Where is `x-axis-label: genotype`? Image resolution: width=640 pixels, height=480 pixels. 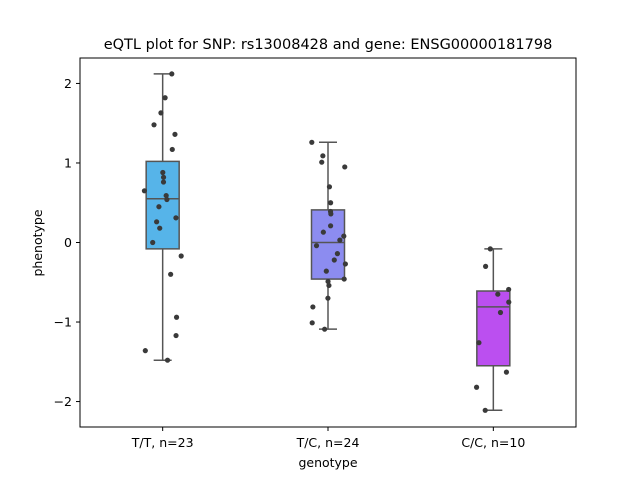 x-axis-label: genotype is located at coordinates (327, 462).